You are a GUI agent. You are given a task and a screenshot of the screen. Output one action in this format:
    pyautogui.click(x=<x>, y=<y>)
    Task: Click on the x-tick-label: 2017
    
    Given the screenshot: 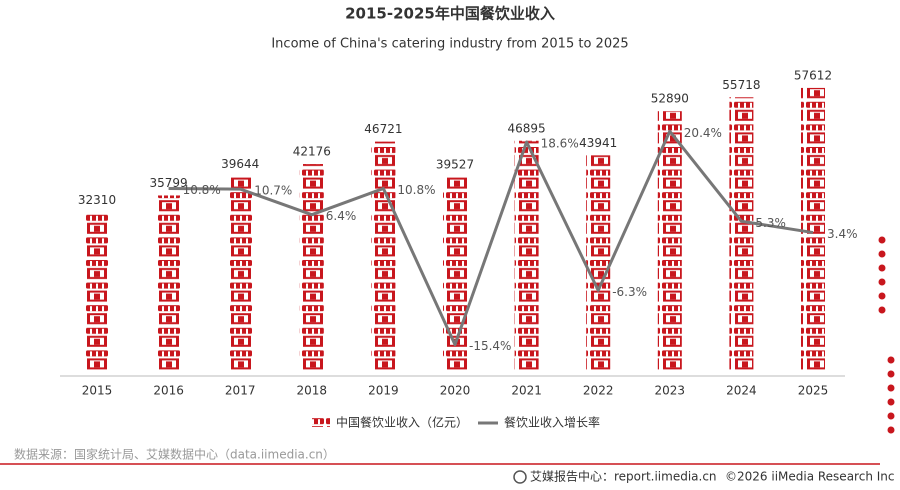 What is the action you would take?
    pyautogui.click(x=240, y=391)
    